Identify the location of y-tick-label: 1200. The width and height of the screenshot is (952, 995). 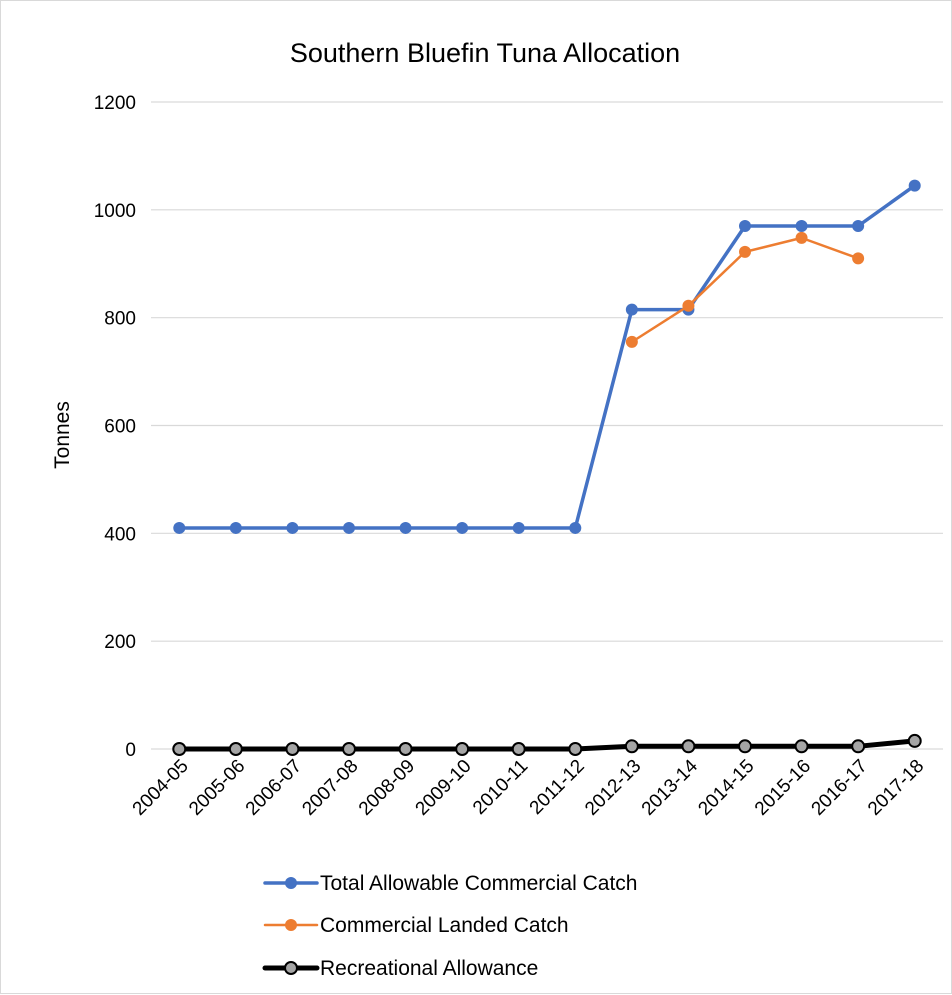
(115, 103).